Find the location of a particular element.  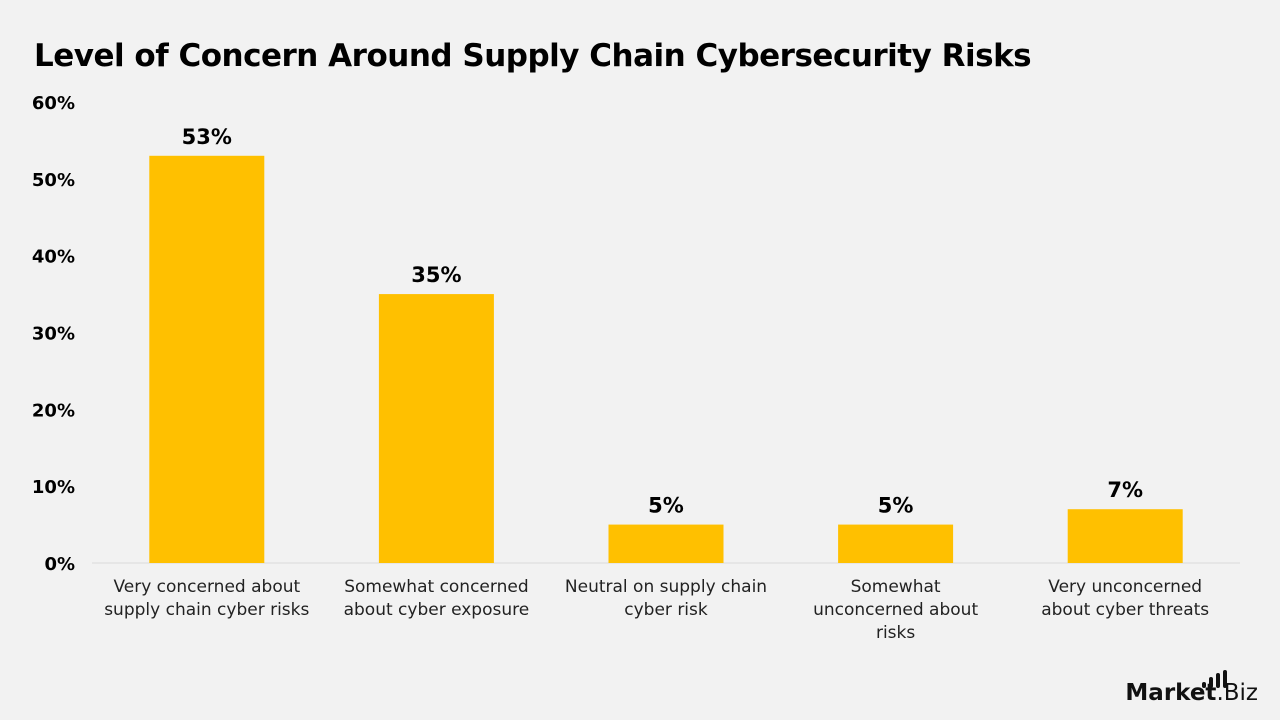

y-tick-label: 0% is located at coordinates (59, 564).